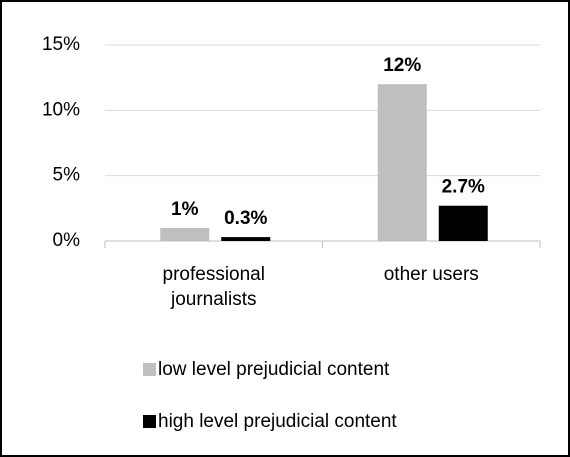 This screenshot has height=457, width=570. What do you see at coordinates (67, 240) in the screenshot?
I see `y-tick-label: 0%` at bounding box center [67, 240].